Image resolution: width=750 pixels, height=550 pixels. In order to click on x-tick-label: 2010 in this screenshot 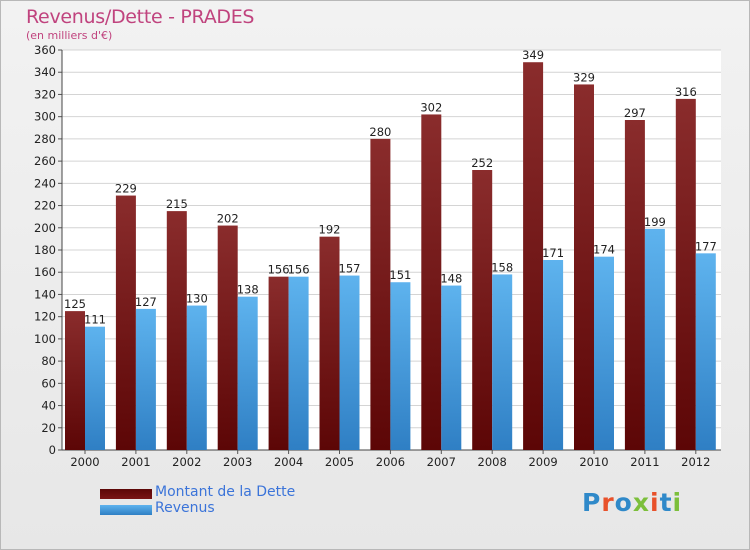, I will do `click(593, 462)`.